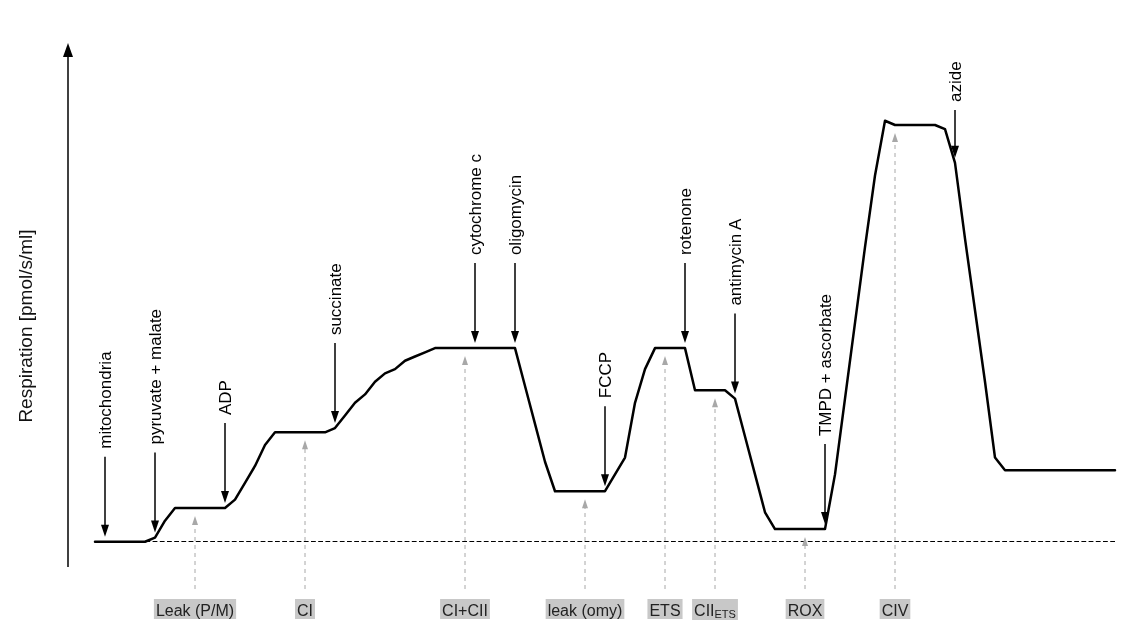 Image resolution: width=1123 pixels, height=625 pixels. I want to click on x-tick-label: CIIETS, so click(715, 611).